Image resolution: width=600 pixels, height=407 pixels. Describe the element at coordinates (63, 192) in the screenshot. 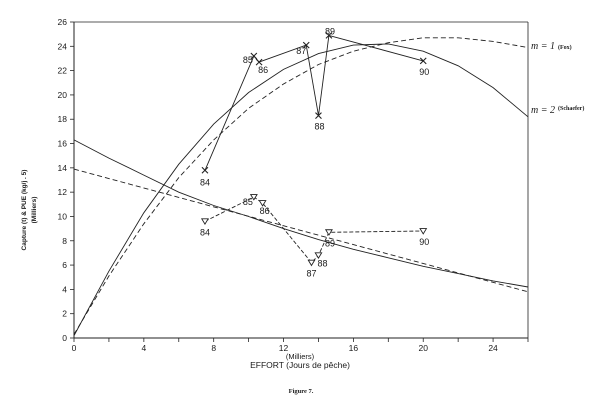

I see `y-tick-label: 12` at that location.